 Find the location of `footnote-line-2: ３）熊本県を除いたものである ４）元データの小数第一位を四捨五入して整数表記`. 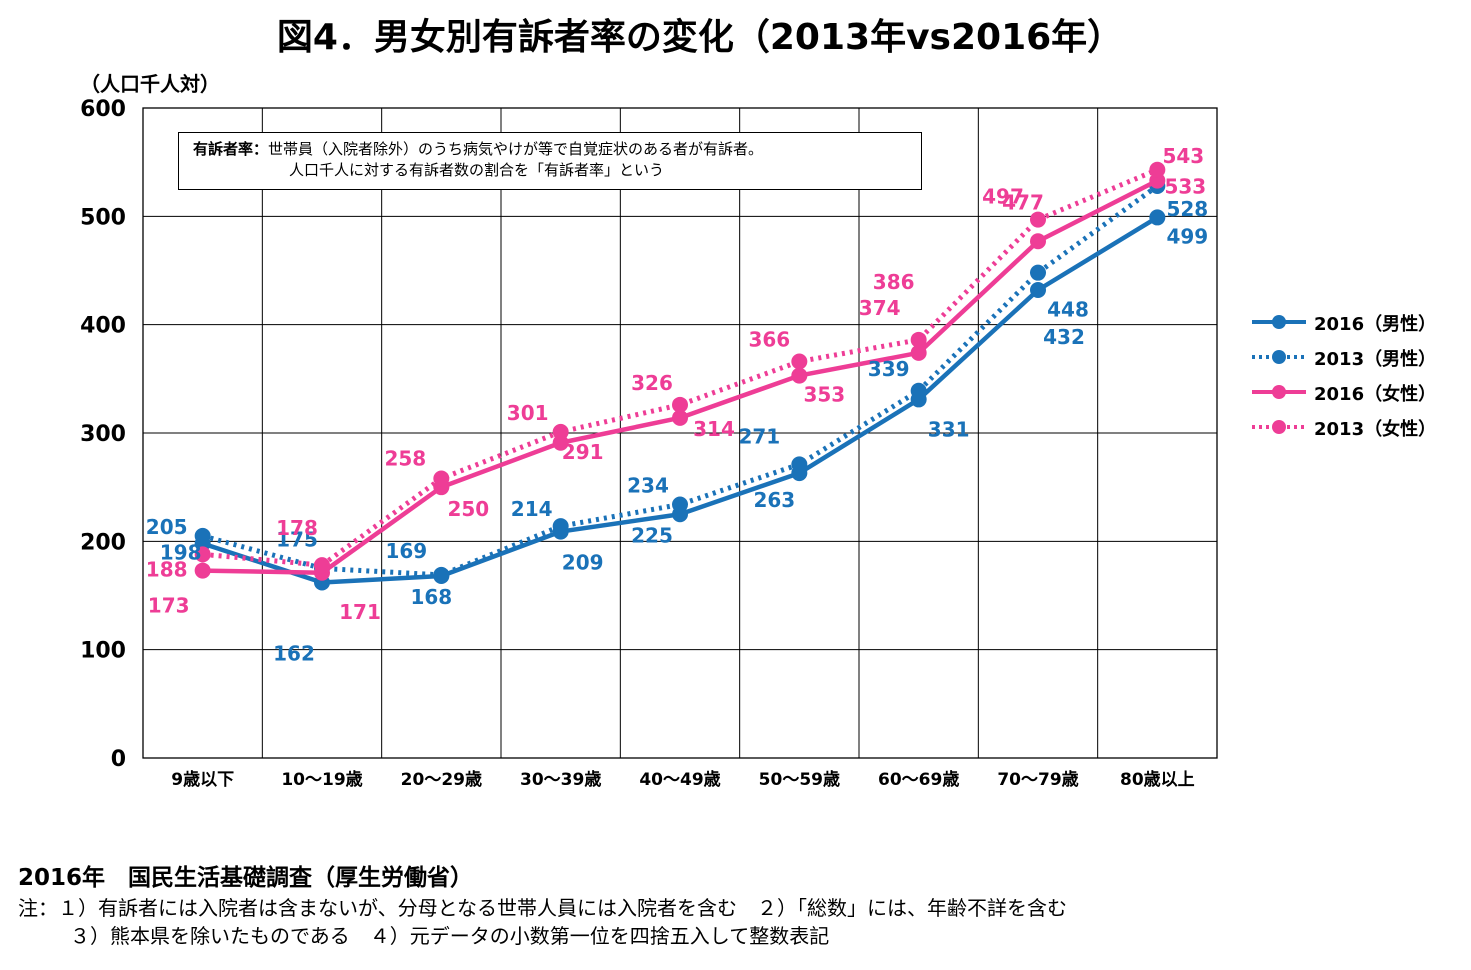

footnote-line-2: ３）熊本県を除いたものである ４）元データの小数第一位を四捨五入して整数表記 is located at coordinates (450, 936).